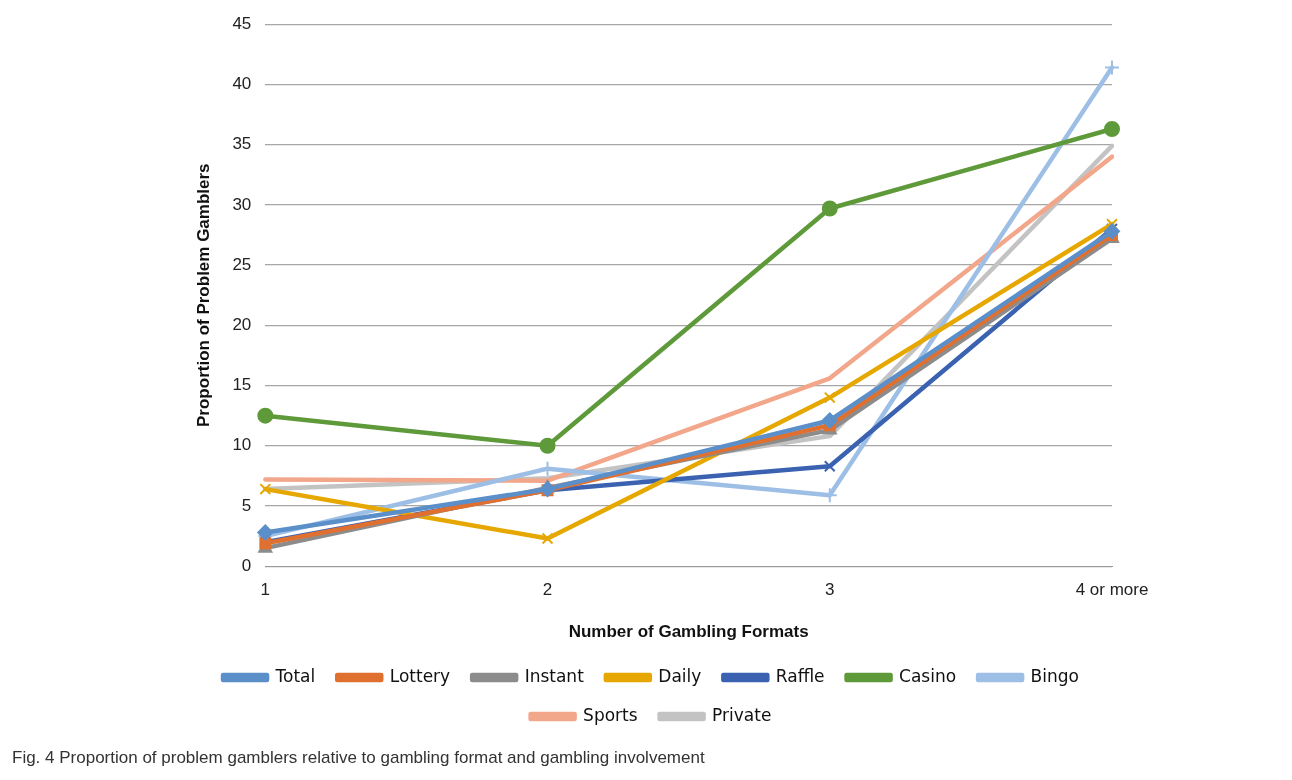 This screenshot has height=780, width=1292. I want to click on legend-label: Lottery, so click(420, 675).